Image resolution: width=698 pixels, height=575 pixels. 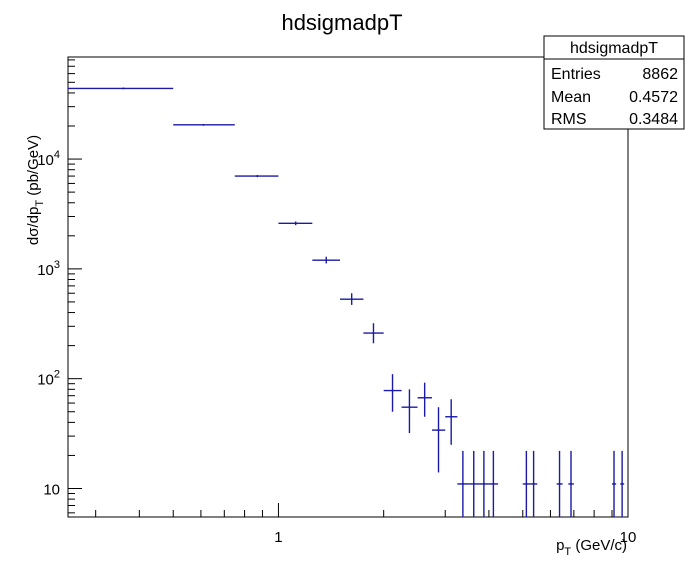 I want to click on y-tick-label-exp: 2, so click(x=57, y=375).